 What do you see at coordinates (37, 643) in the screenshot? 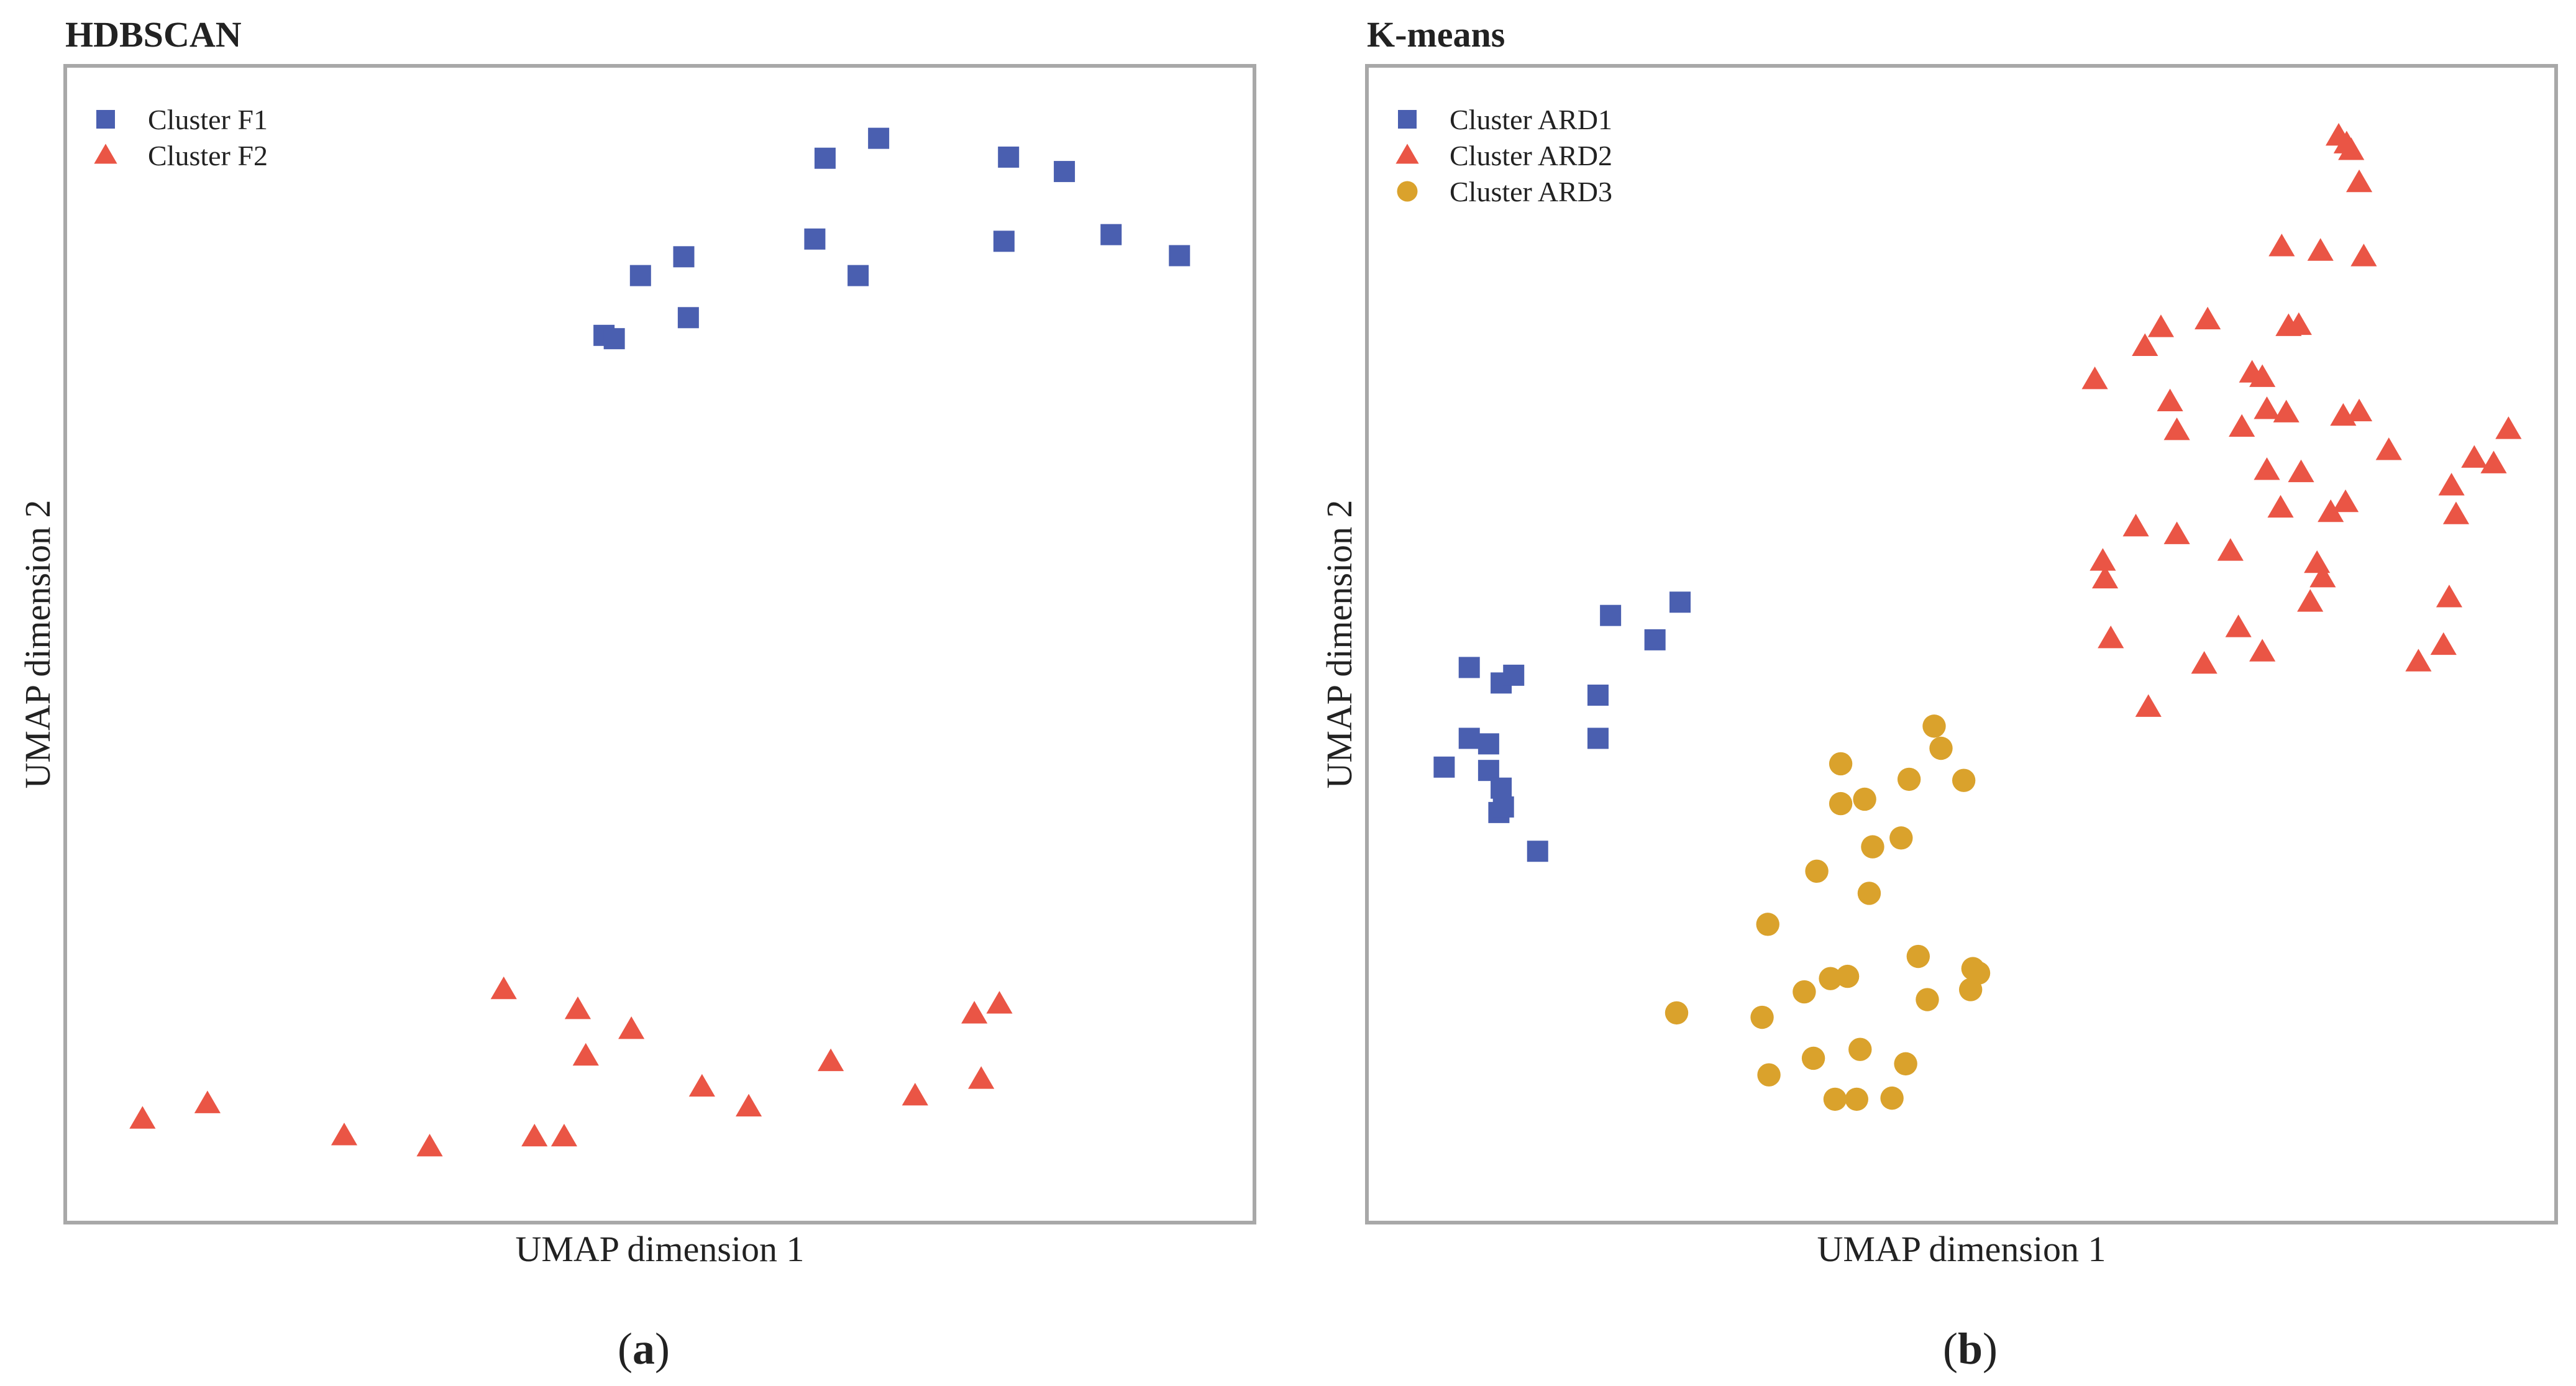
I see `panel-a-y-axis-label: UMAP dimension 2` at bounding box center [37, 643].